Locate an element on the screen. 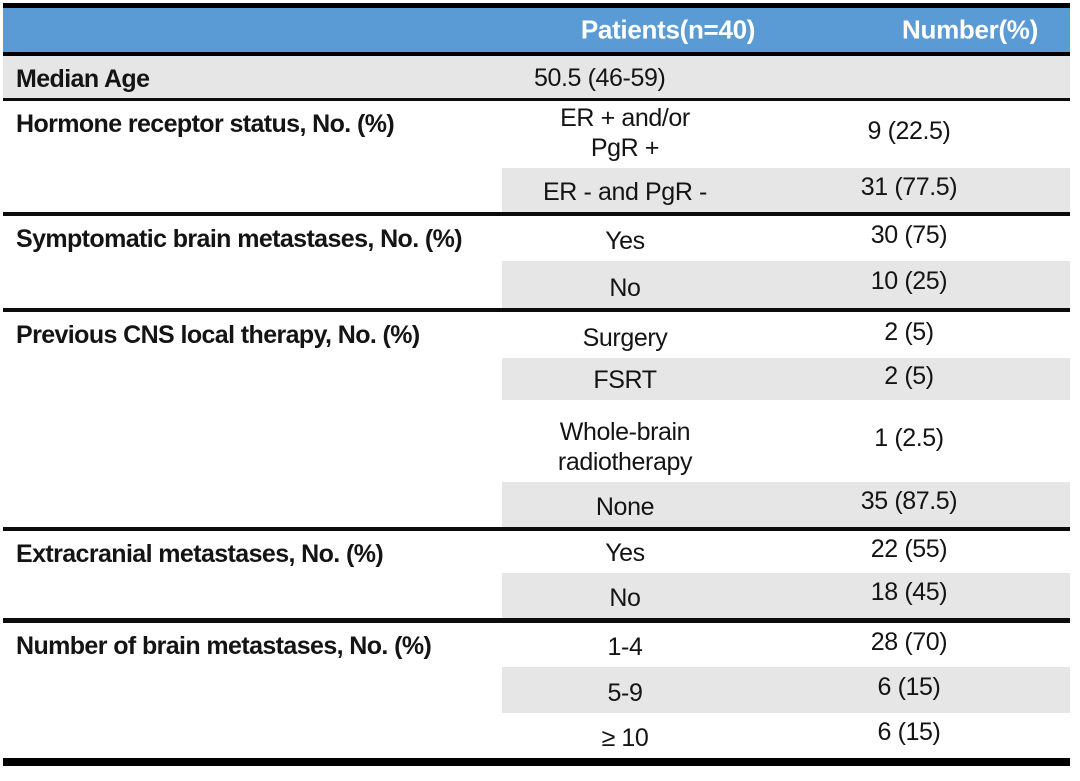 The image size is (1080, 781). table-row: No 18 (45) is located at coordinates (536, 595).